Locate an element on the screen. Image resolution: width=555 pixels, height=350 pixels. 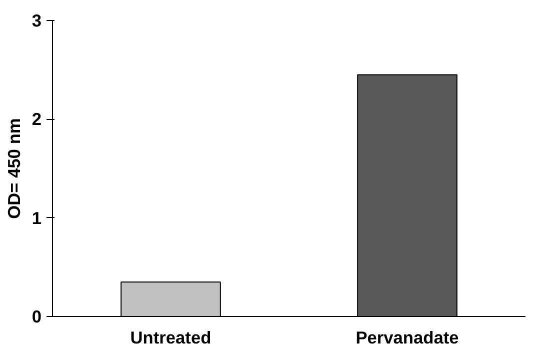
y-axis-title: OD= 450 nm is located at coordinates (14, 168).